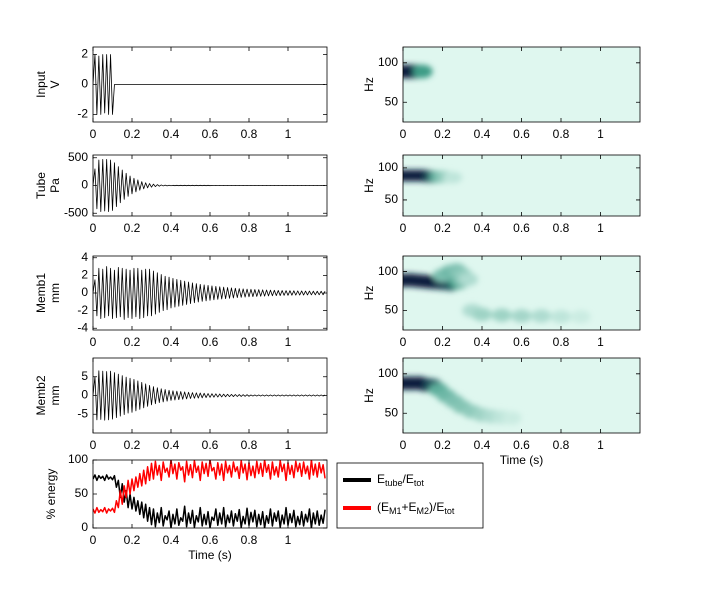 The image size is (708, 609). I want to click on legend-subscript: M2, so click(423, 511).